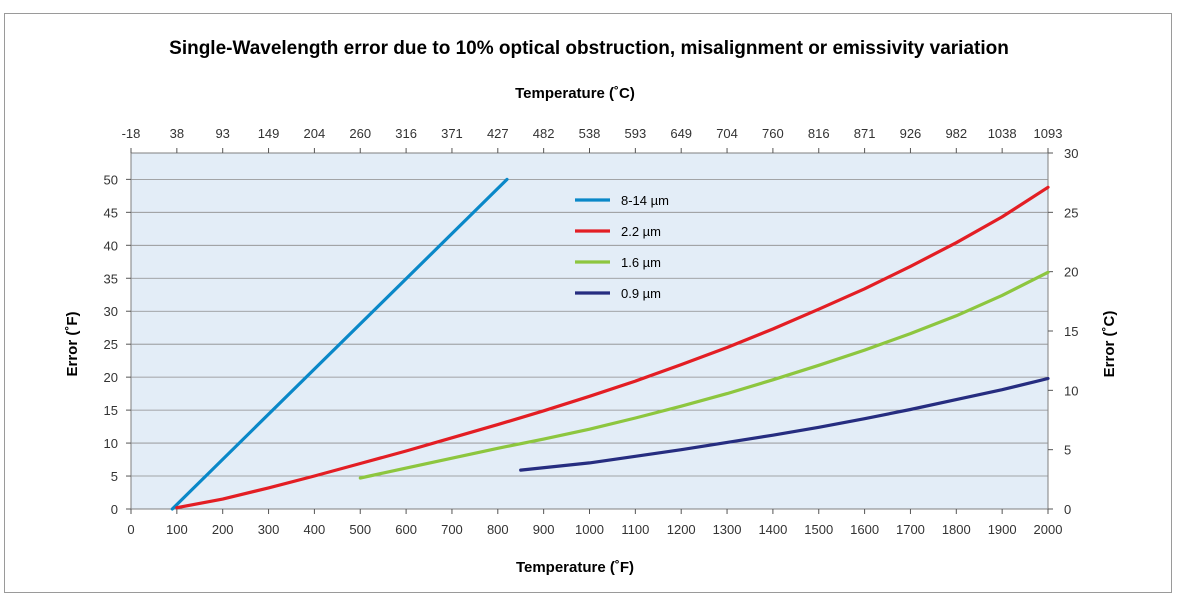 The height and width of the screenshot is (605, 1180). Describe the element at coordinates (111, 278) in the screenshot. I see `left-y-tick-label: 35` at that location.